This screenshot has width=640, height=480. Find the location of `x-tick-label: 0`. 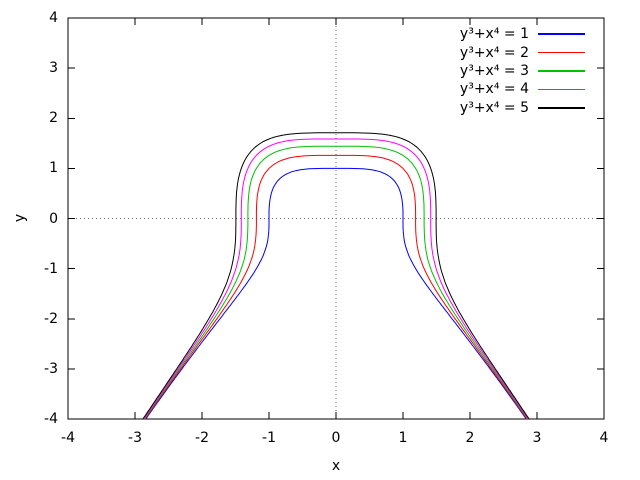

x-tick-label: 0 is located at coordinates (336, 438).